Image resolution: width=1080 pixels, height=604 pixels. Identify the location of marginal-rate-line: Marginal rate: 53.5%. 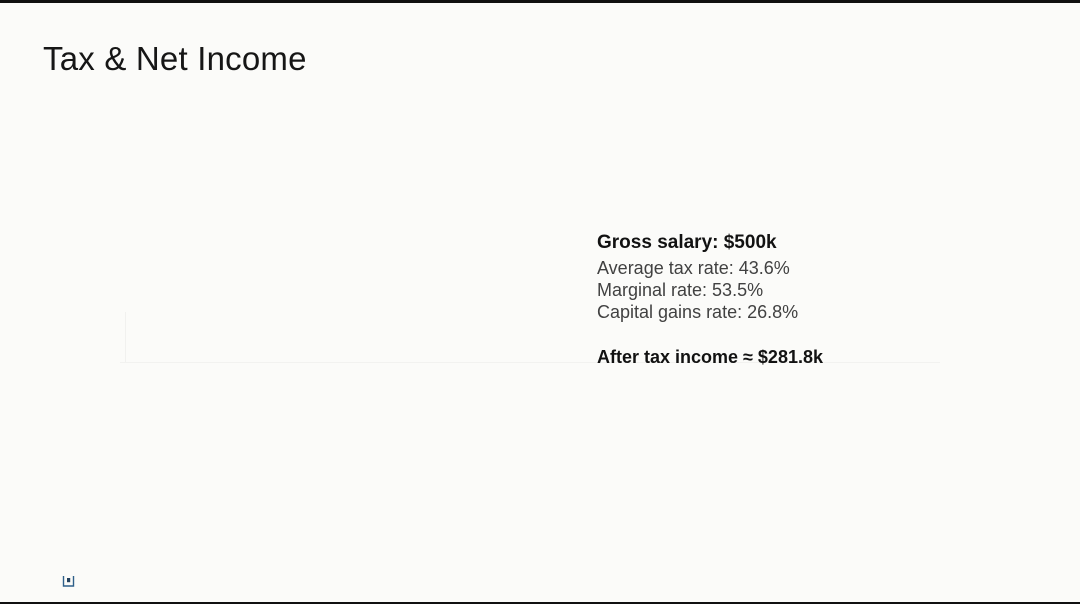
(680, 290).